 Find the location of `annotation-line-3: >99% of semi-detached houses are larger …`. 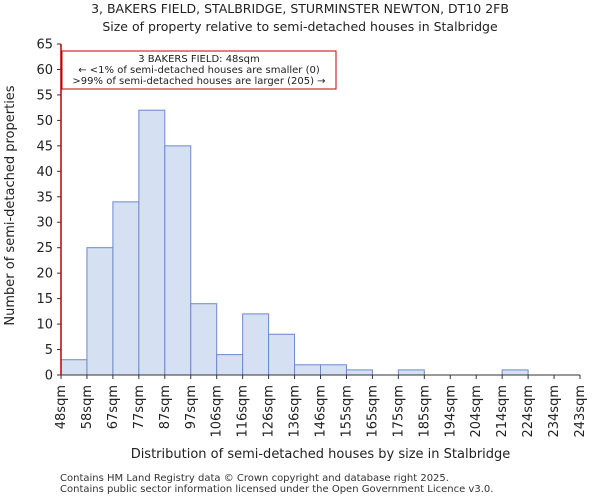

annotation-line-3: >99% of semi-detached houses are larger … is located at coordinates (198, 81).